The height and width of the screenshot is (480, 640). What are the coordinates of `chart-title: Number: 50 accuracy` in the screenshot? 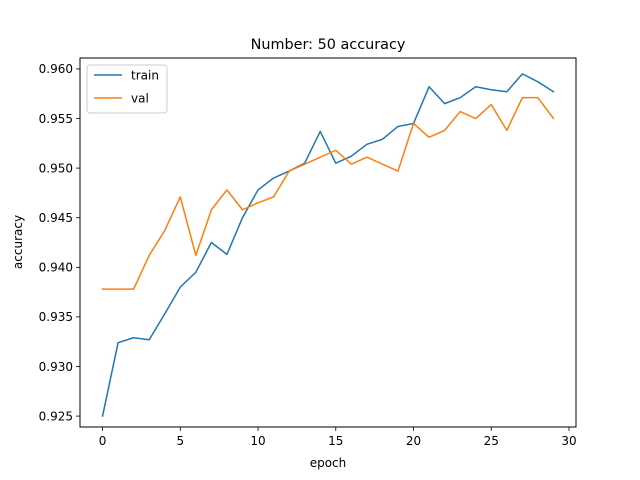 It's located at (328, 45).